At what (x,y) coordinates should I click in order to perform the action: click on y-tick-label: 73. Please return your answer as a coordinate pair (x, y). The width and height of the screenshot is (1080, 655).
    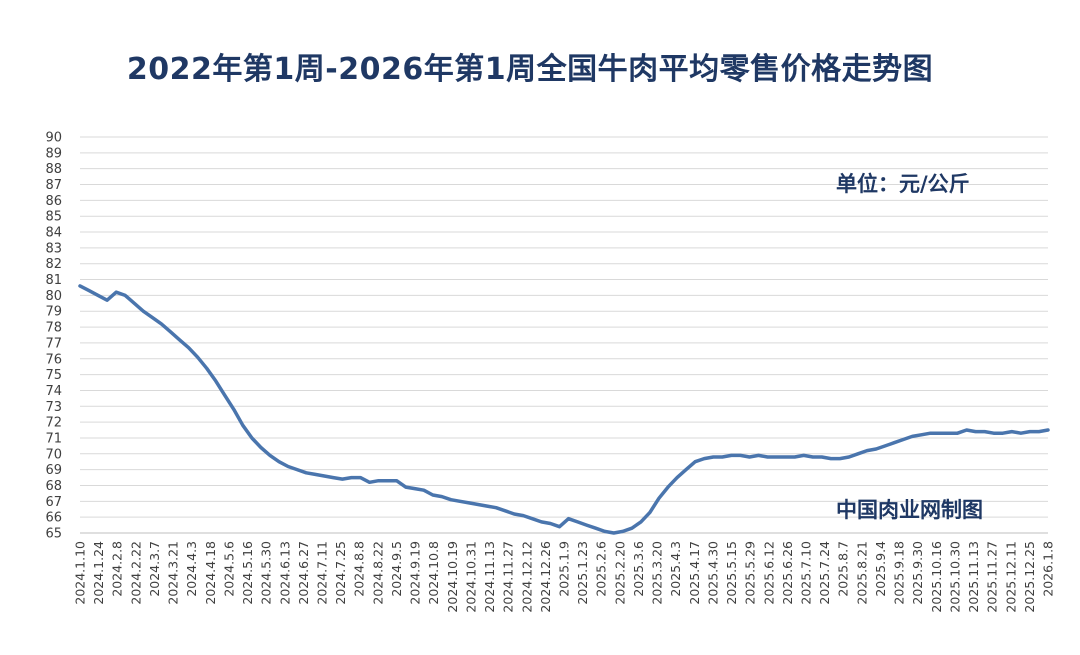
    Looking at the image, I should click on (53, 407).